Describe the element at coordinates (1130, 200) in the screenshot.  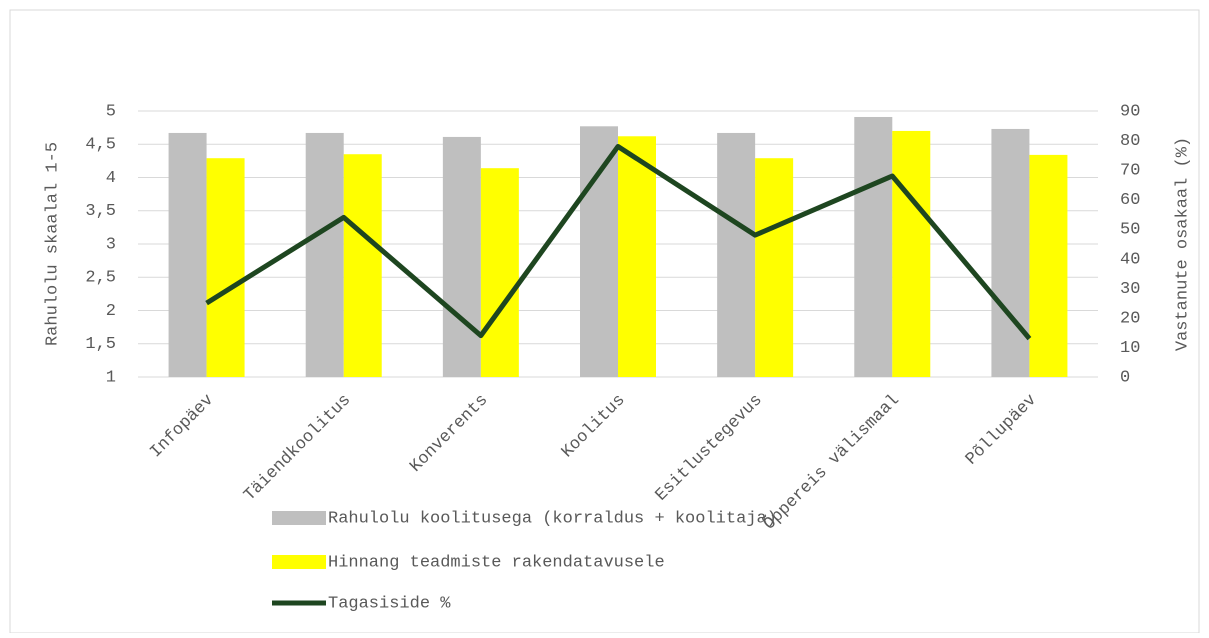
I see `y2-tick-label: 60` at that location.